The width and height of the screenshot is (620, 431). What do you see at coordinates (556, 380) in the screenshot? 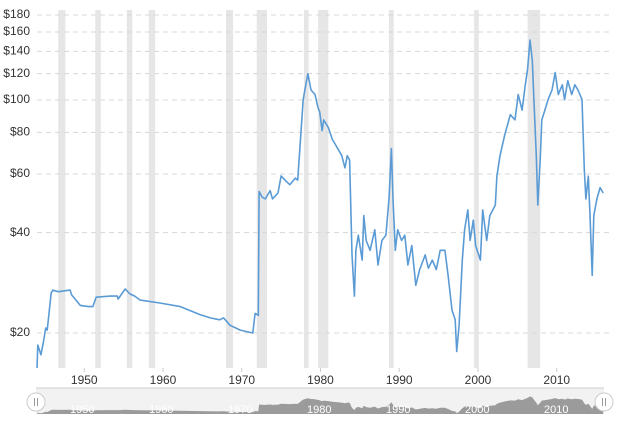
I see `x-tick-label: 2010` at bounding box center [556, 380].